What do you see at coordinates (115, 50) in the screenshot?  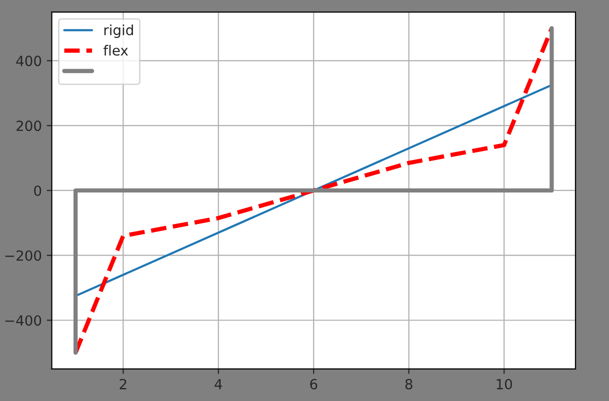 I see `legend-label: flex` at bounding box center [115, 50].